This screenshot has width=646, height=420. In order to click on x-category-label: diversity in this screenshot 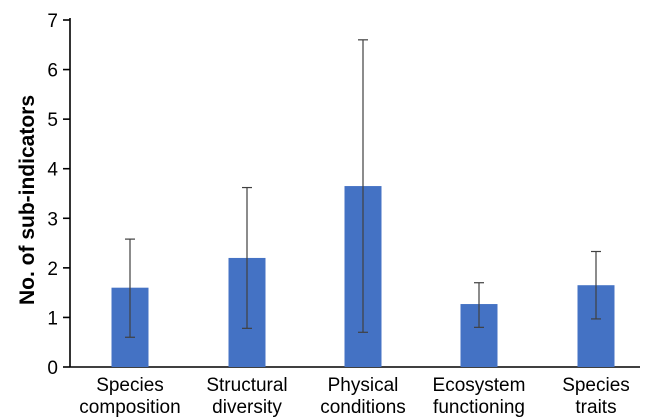, I will do `click(247, 407)`.